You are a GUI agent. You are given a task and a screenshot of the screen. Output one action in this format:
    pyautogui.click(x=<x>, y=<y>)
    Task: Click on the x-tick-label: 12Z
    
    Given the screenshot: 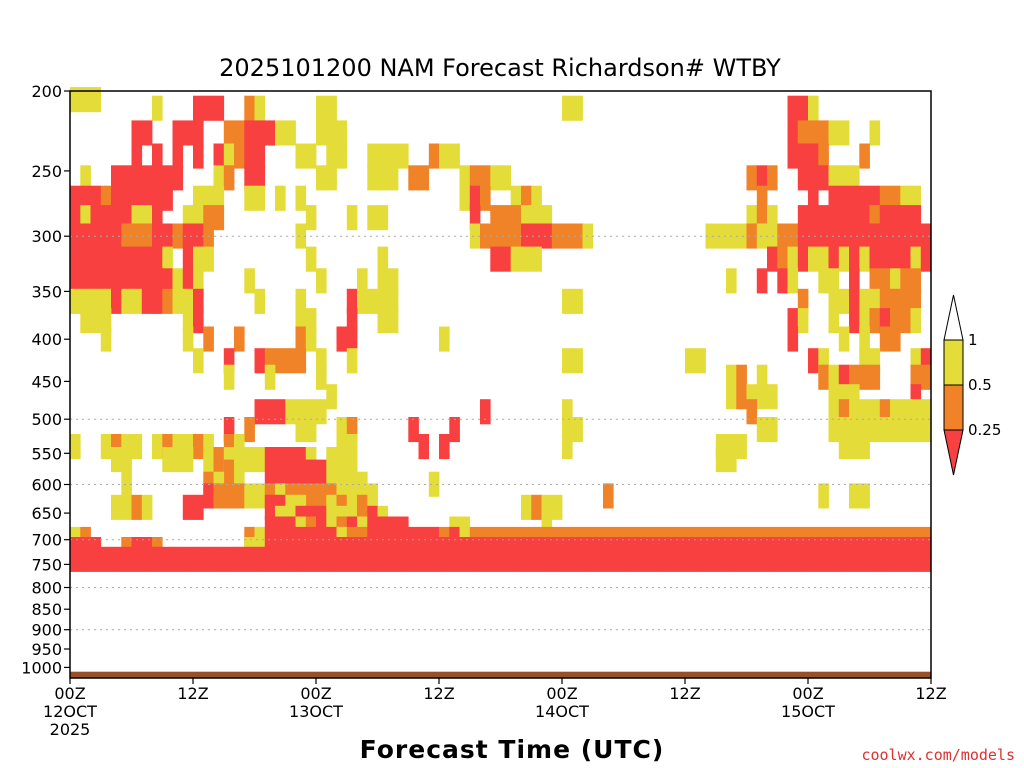 What is the action you would take?
    pyautogui.click(x=684, y=693)
    